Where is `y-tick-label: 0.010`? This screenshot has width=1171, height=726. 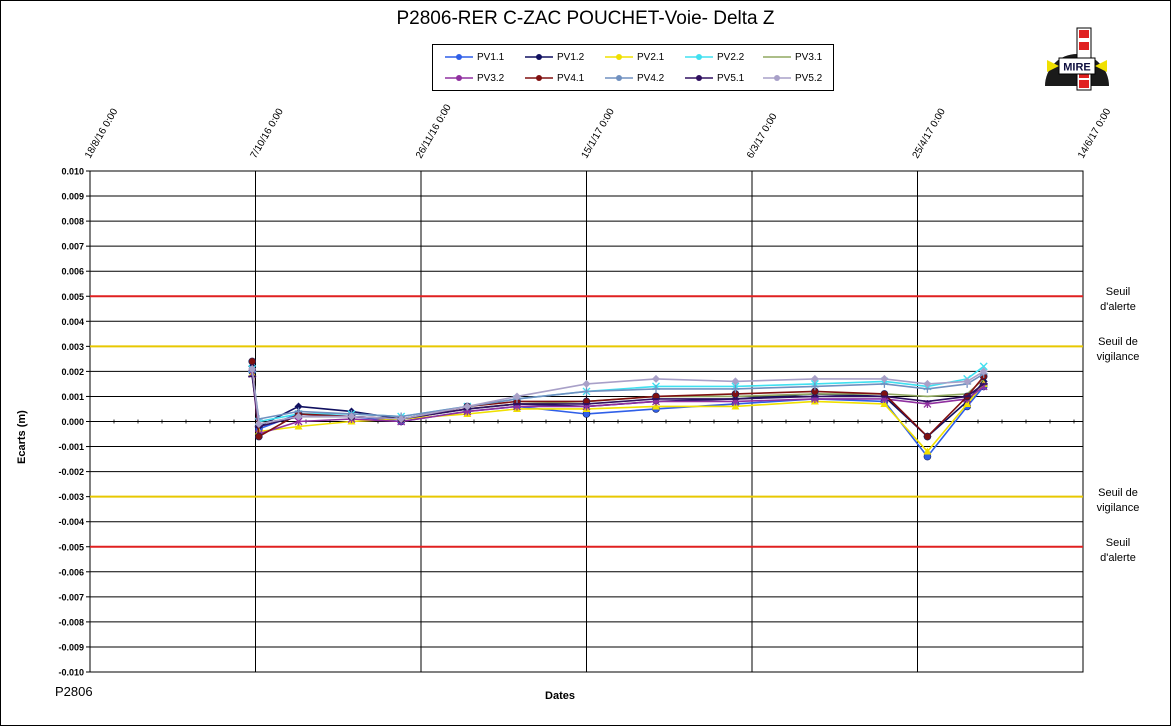
y-tick-label: 0.010 is located at coordinates (72, 172).